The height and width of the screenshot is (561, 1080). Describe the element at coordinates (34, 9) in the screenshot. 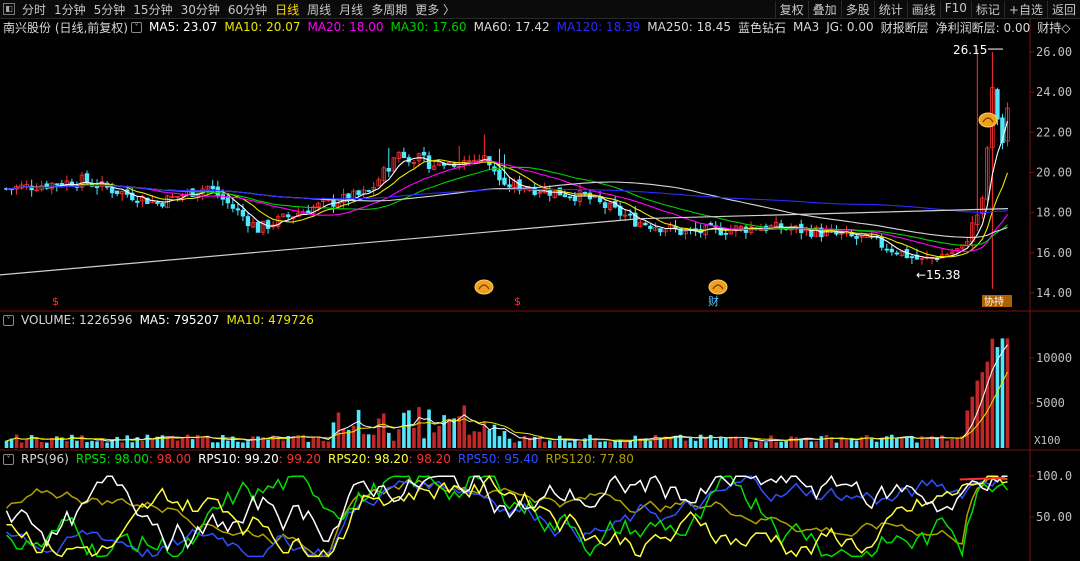

I see `period-tab-0: 分时` at that location.